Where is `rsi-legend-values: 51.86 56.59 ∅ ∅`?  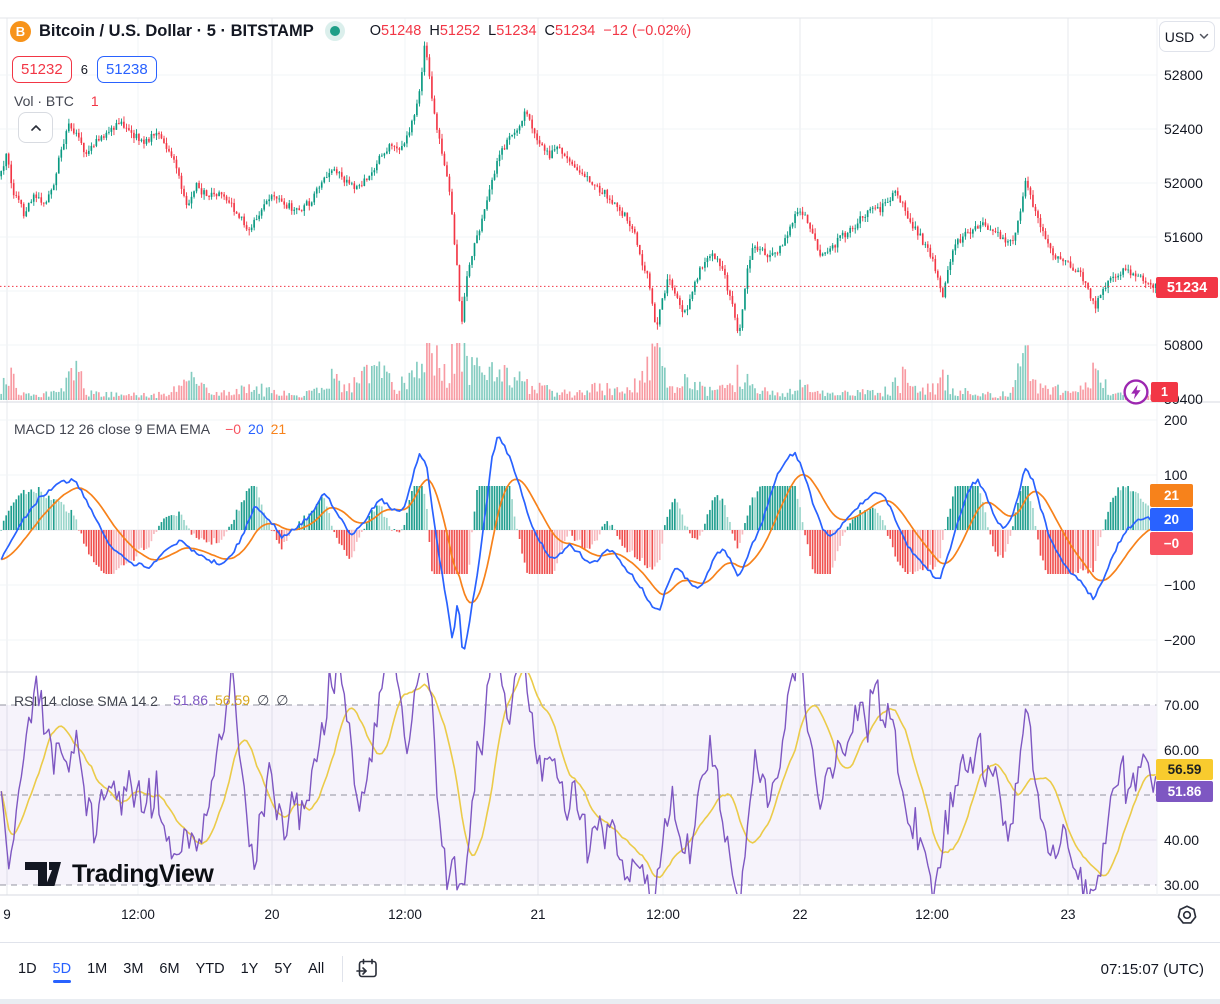
rsi-legend-values: 51.86 56.59 ∅ ∅ is located at coordinates (231, 700).